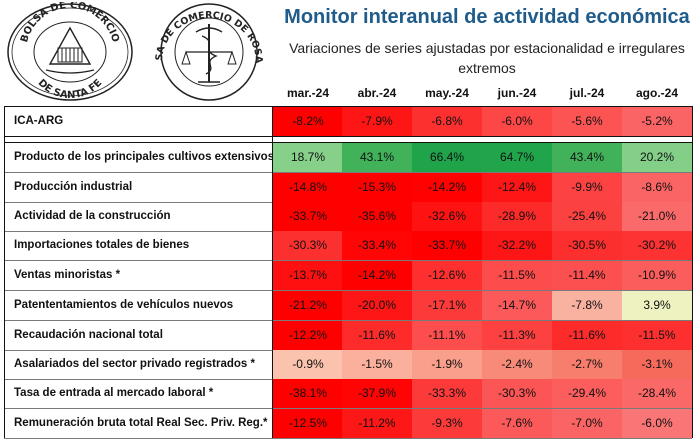  Describe the element at coordinates (656, 93) in the screenshot. I see `column-header: ago.-24` at that location.